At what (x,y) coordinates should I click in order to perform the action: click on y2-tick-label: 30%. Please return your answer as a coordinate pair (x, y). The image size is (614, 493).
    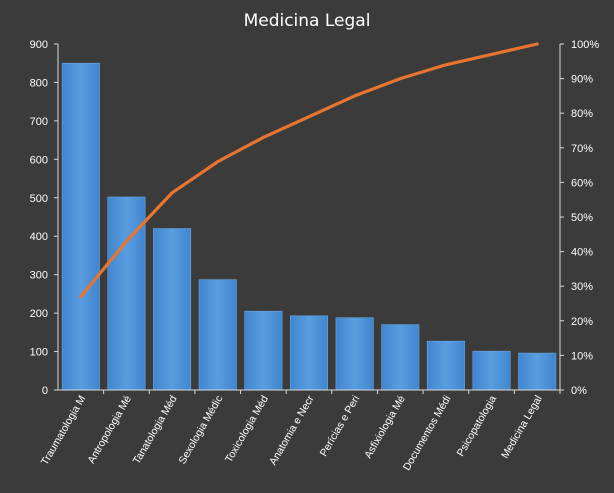
    Looking at the image, I should click on (582, 287).